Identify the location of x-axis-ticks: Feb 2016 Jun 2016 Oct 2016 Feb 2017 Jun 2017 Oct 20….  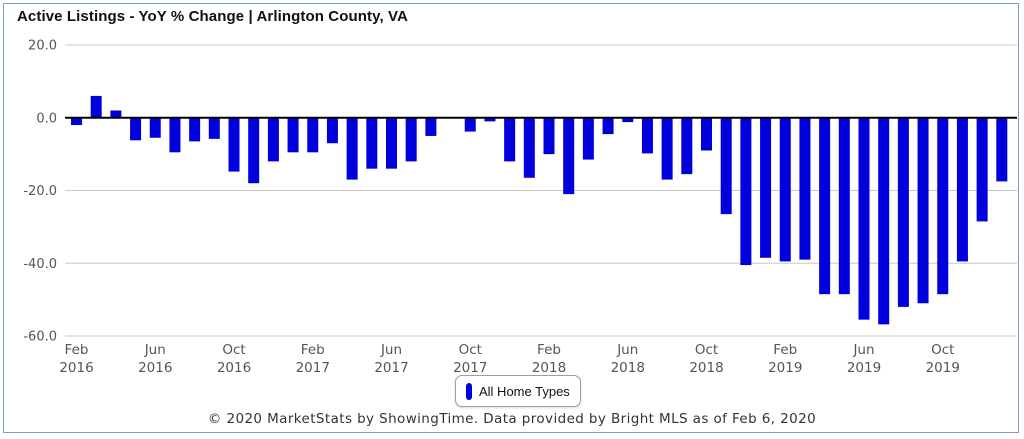
(509, 359).